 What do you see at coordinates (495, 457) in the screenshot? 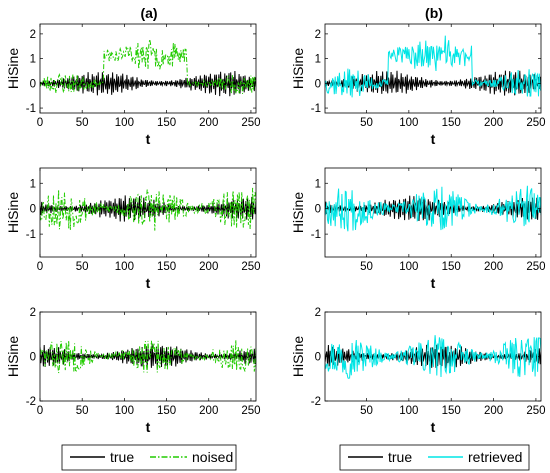
I see `legend-b-retrieved-label: retrieved` at bounding box center [495, 457].